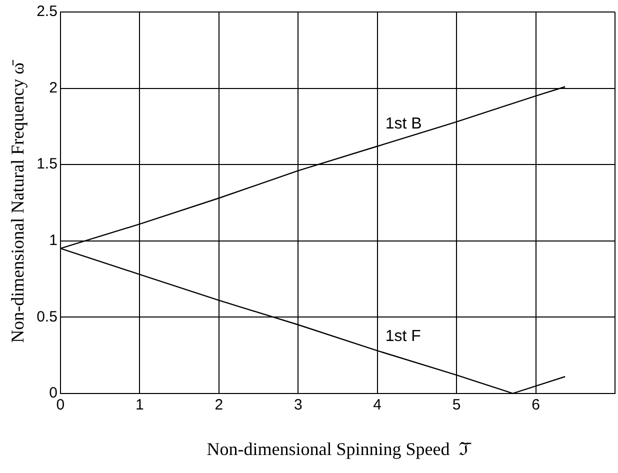 The width and height of the screenshot is (618, 473). Describe the element at coordinates (456, 405) in the screenshot. I see `x-tick-label: 5` at that location.